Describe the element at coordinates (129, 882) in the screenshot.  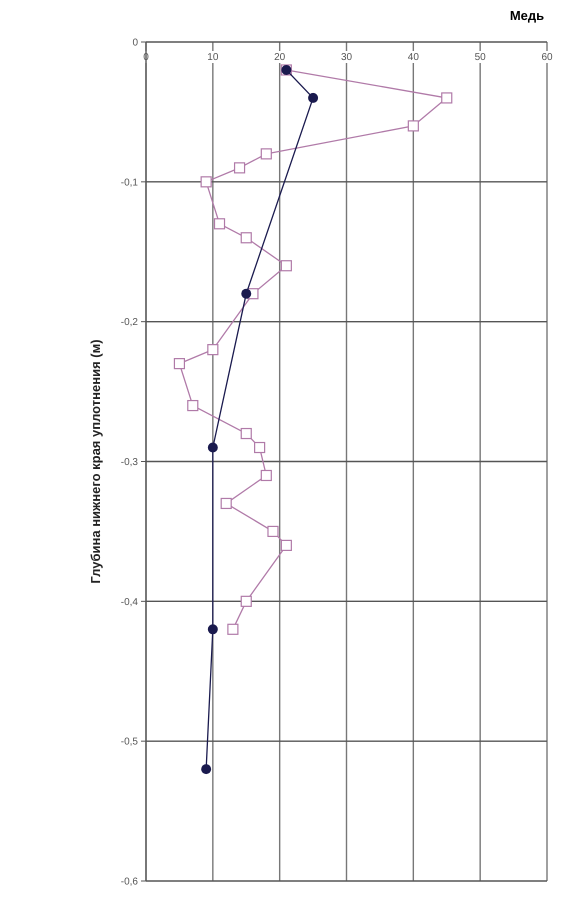
I see `y-tick-label: -0,6` at that location.